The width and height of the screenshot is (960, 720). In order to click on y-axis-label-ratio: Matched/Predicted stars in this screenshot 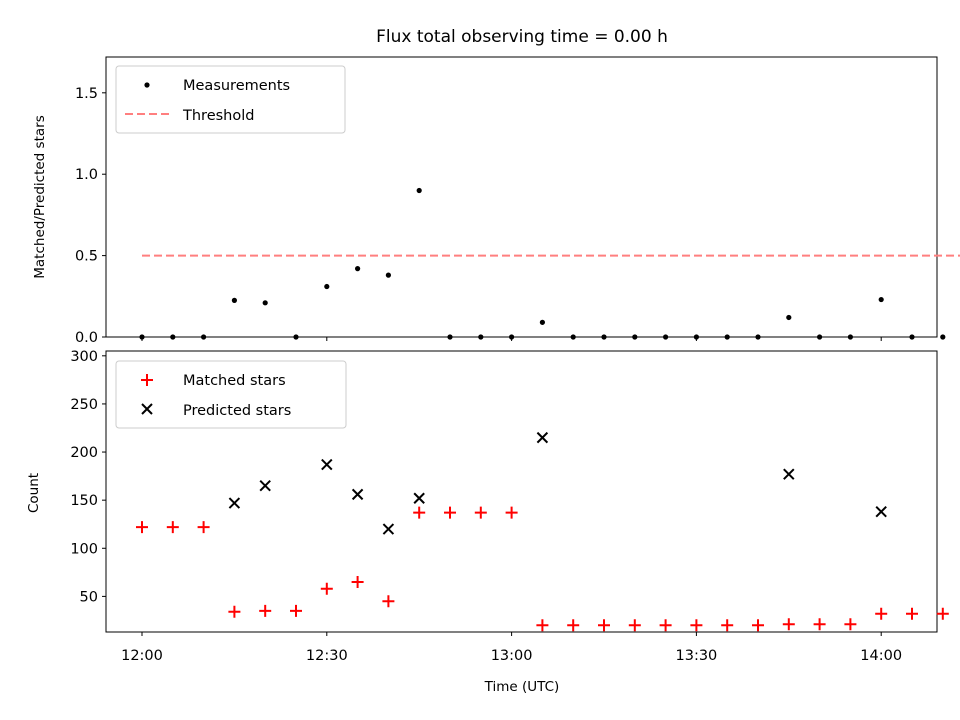, I will do `click(40, 196)`.